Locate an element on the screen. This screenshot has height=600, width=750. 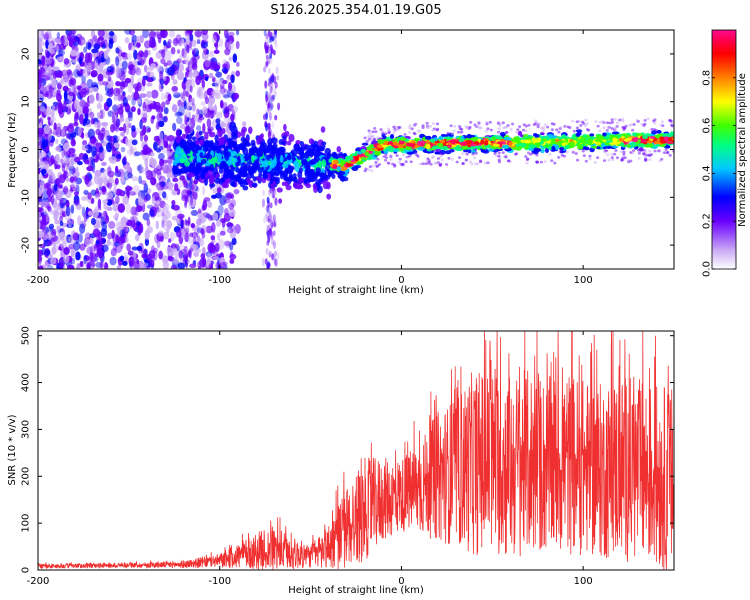
spectrogram-y-tick-label: 0 is located at coordinates (26, 149).